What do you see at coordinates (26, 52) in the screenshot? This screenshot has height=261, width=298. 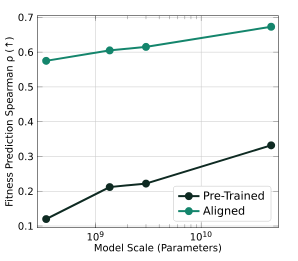 I see `y-tick-label: 0.6` at bounding box center [26, 52].